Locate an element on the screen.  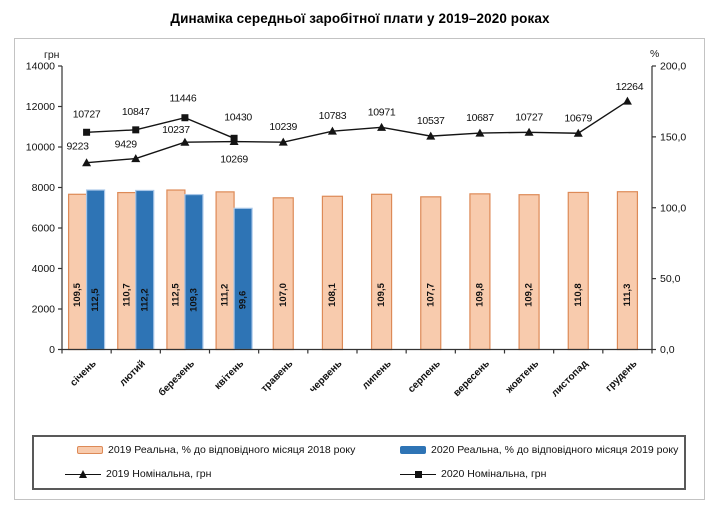
line-data-label: 10430 is located at coordinates (238, 117).